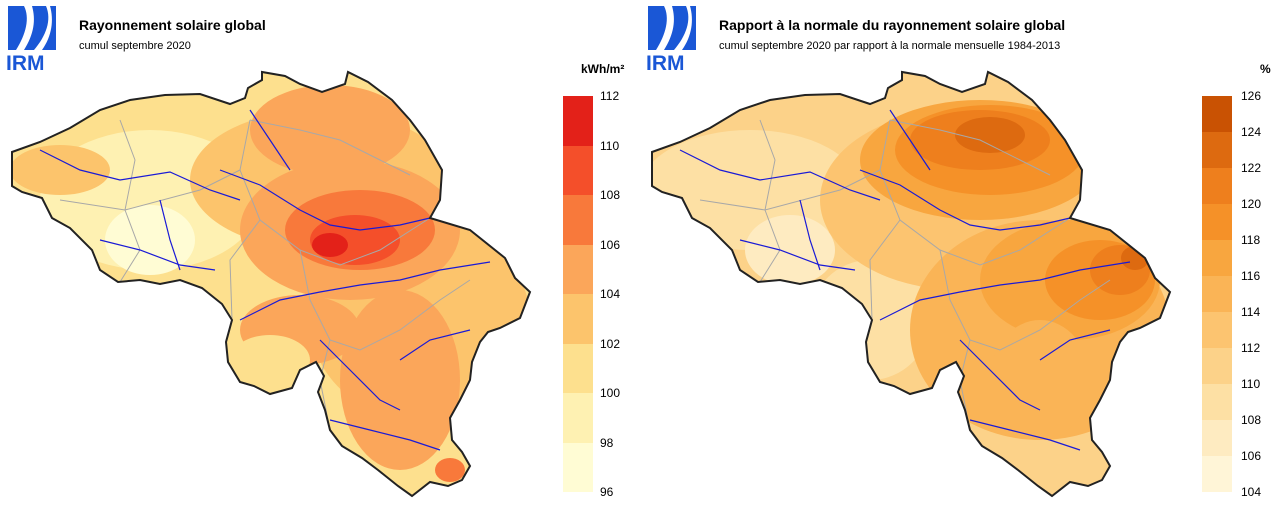  I want to click on legend-tick-label: 120, so click(1251, 204).